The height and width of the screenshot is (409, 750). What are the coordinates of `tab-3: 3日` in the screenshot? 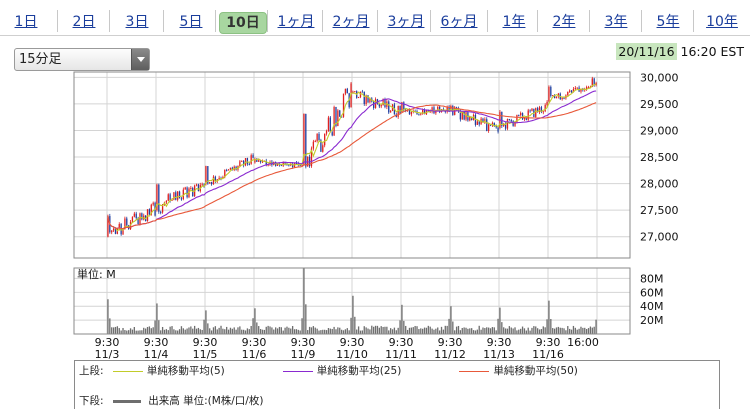 It's located at (137, 18).